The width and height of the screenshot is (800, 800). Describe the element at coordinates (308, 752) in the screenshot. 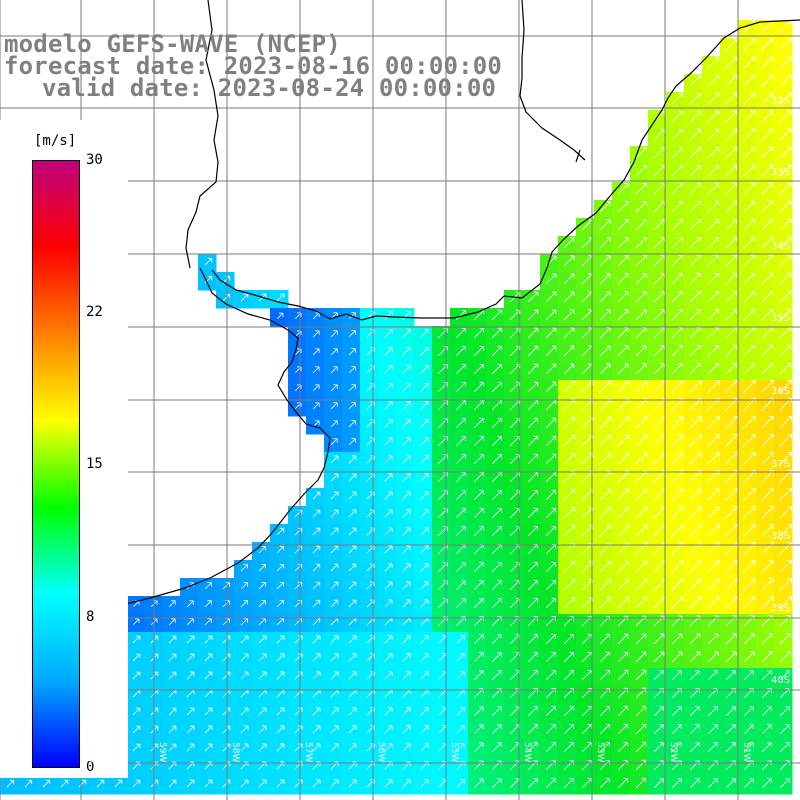

I see `lon-label-57w: 57W` at that location.